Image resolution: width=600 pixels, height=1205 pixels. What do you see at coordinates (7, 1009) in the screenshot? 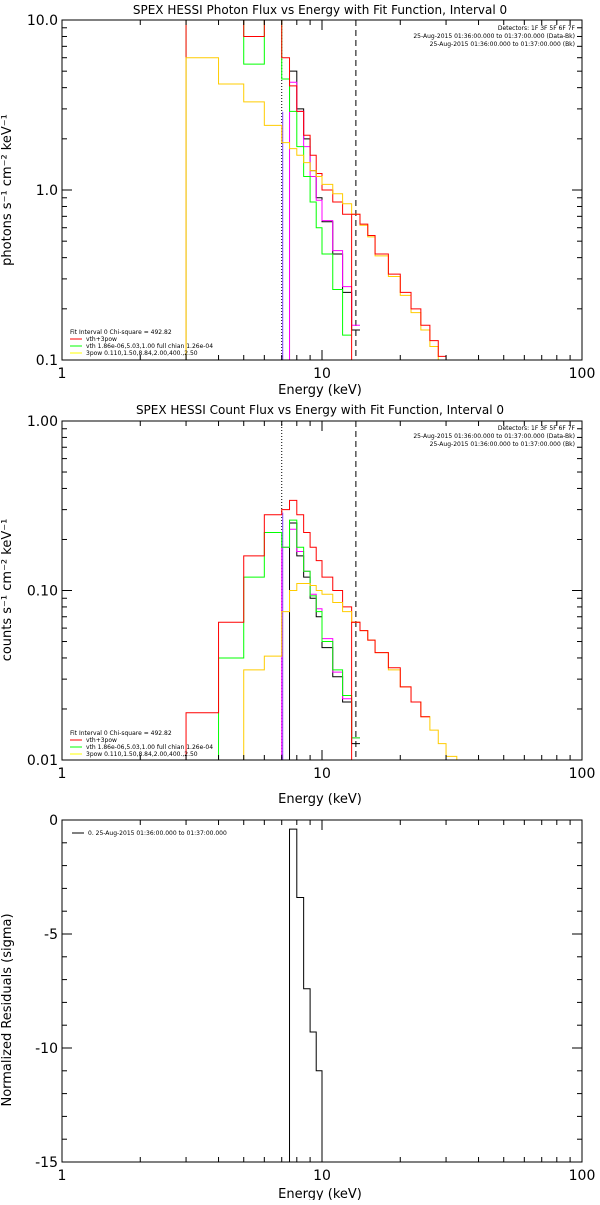
I see `residuals-y-axis-label: Normalized Residuals (sigma)` at bounding box center [7, 1009].